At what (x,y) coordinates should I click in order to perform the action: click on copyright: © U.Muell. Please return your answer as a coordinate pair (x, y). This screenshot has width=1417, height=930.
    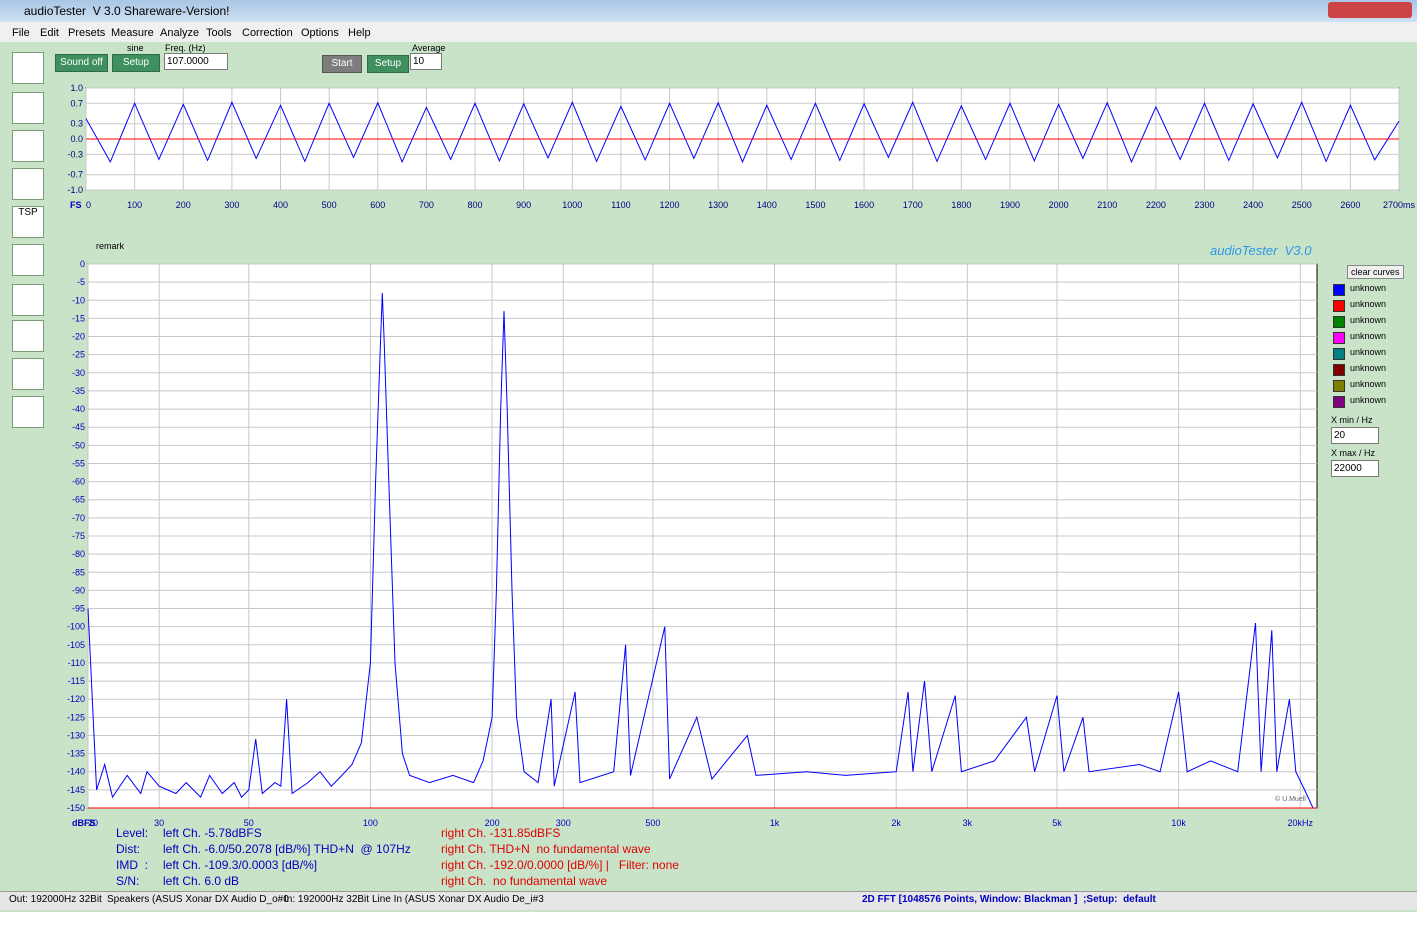
    Looking at the image, I should click on (1290, 799).